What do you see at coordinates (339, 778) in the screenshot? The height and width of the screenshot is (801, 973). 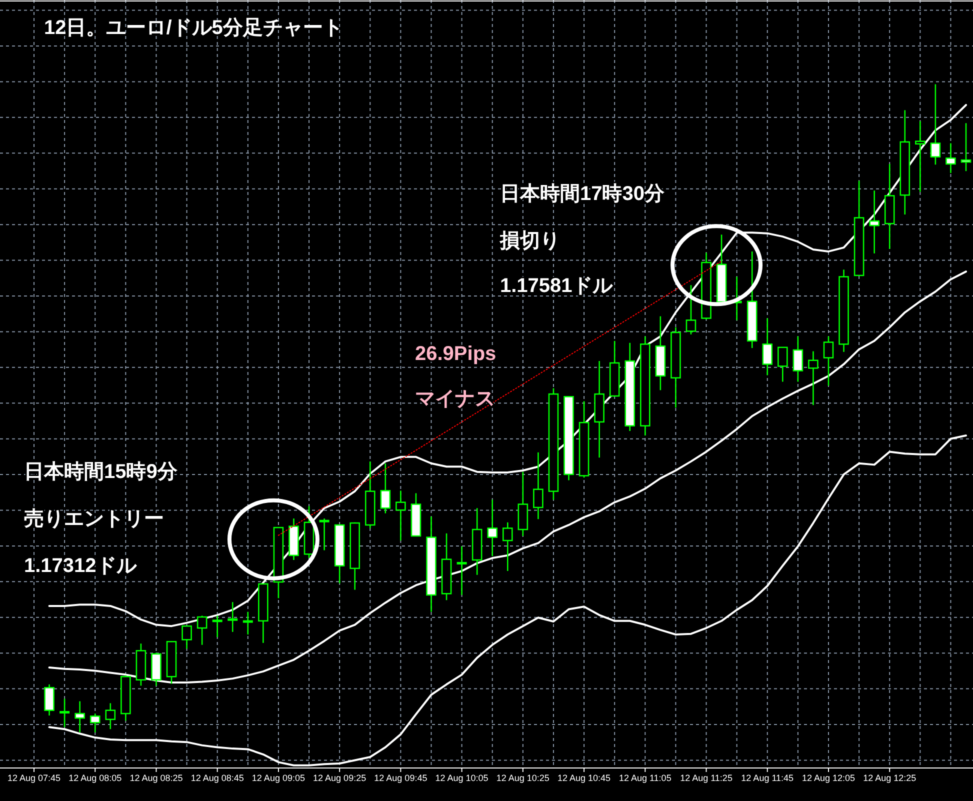 I see `x-tick-label: 12 Aug 09:25` at bounding box center [339, 778].